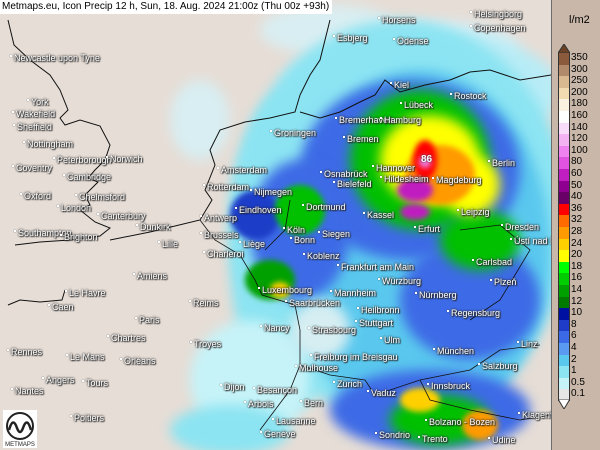 This screenshot has width=600, height=450. Describe the element at coordinates (36, 114) in the screenshot. I see `city-name: Wakefield` at that location.